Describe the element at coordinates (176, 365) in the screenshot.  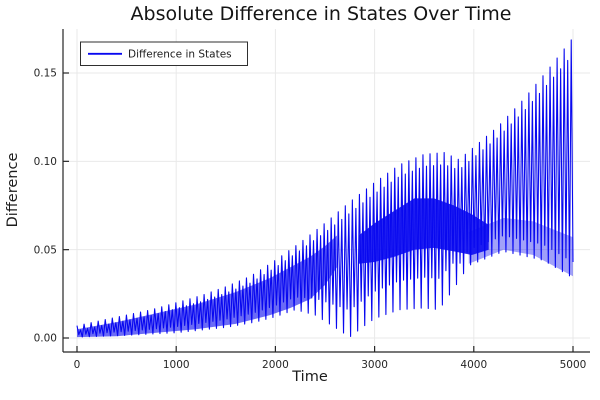
I see `x-tick-label: 1000` at that location.